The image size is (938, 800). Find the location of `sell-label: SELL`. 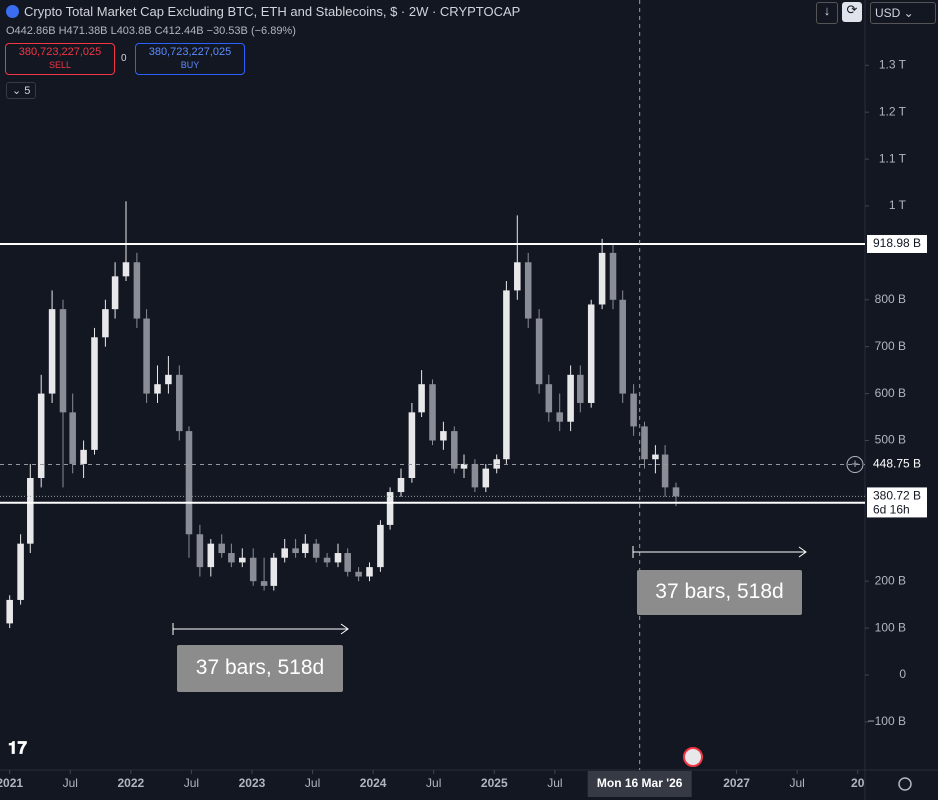

sell-label: SELL is located at coordinates (60, 65).